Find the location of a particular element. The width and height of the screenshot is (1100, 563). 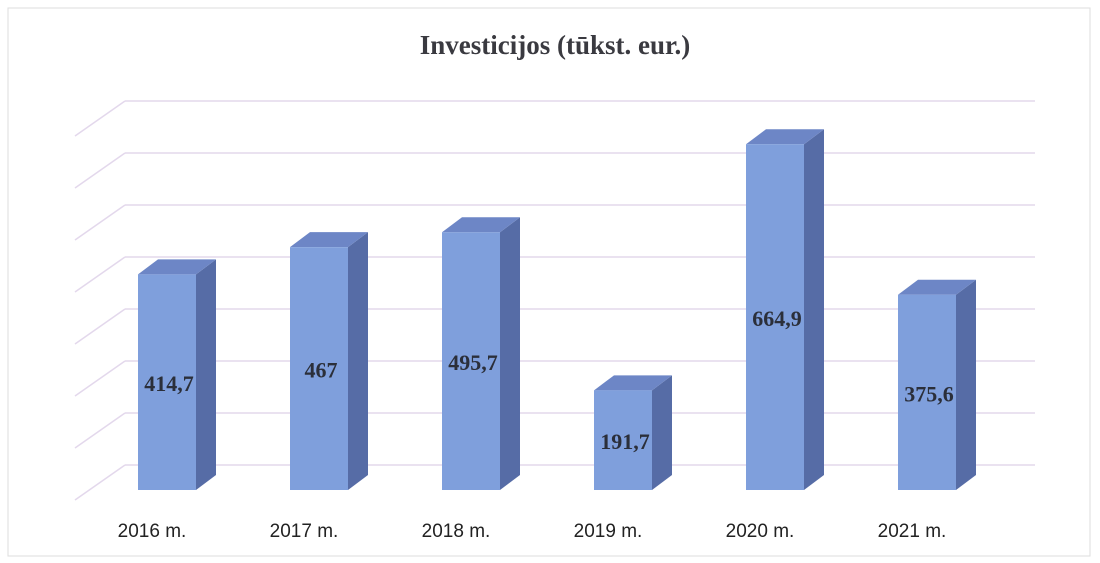

chart-title: Investicijos (tūkst. eur.) is located at coordinates (555, 45).